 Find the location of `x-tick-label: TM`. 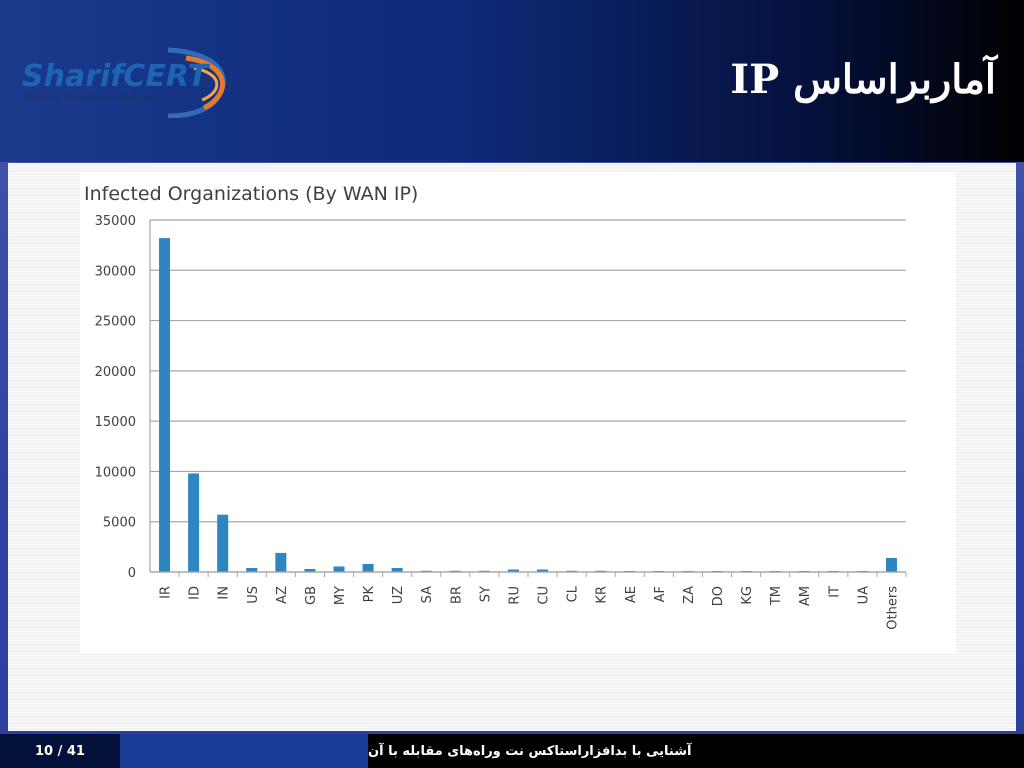

x-tick-label: TM is located at coordinates (776, 596).